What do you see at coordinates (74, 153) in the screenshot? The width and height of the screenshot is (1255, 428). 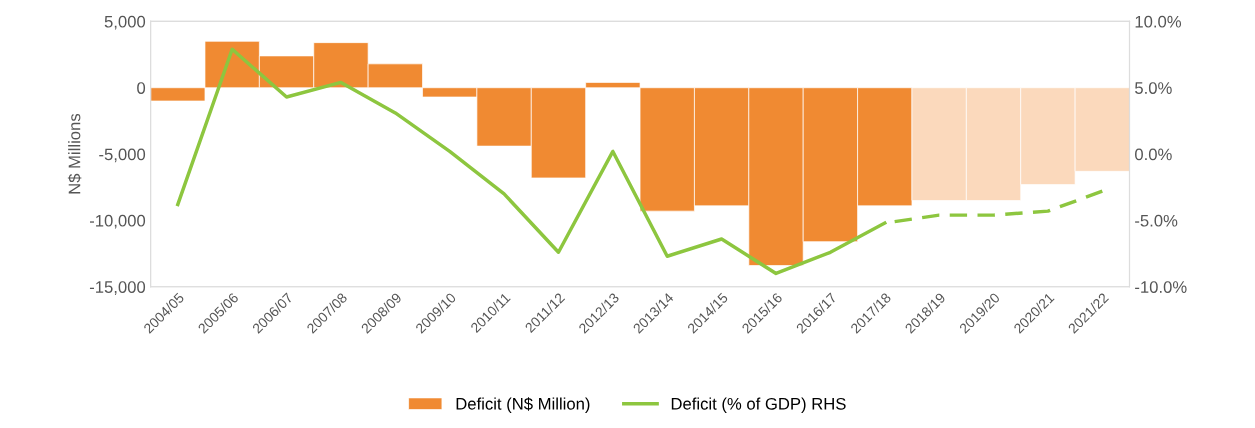 I see `y-axis-title: N$ Millions` at bounding box center [74, 153].